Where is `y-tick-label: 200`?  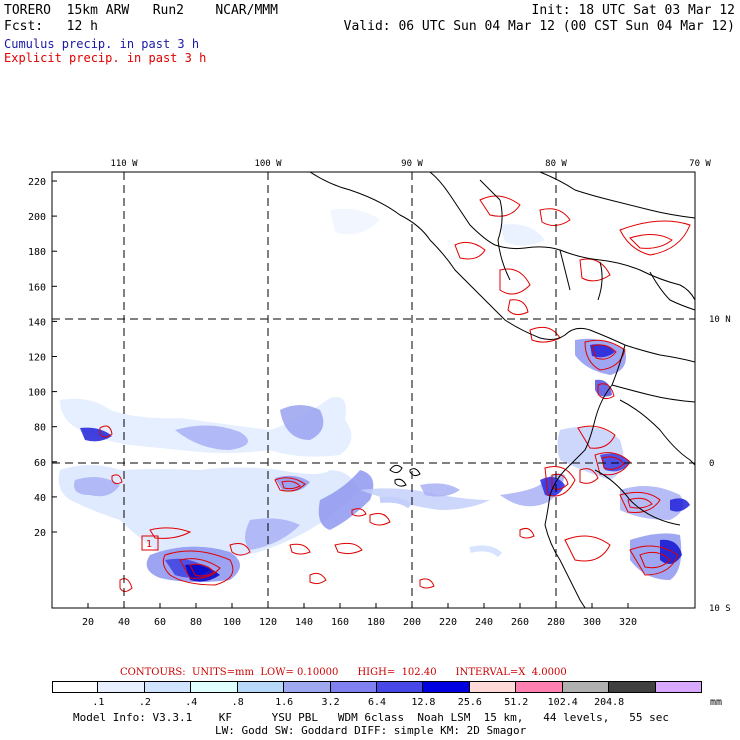
y-tick-label: 200 is located at coordinates (37, 217).